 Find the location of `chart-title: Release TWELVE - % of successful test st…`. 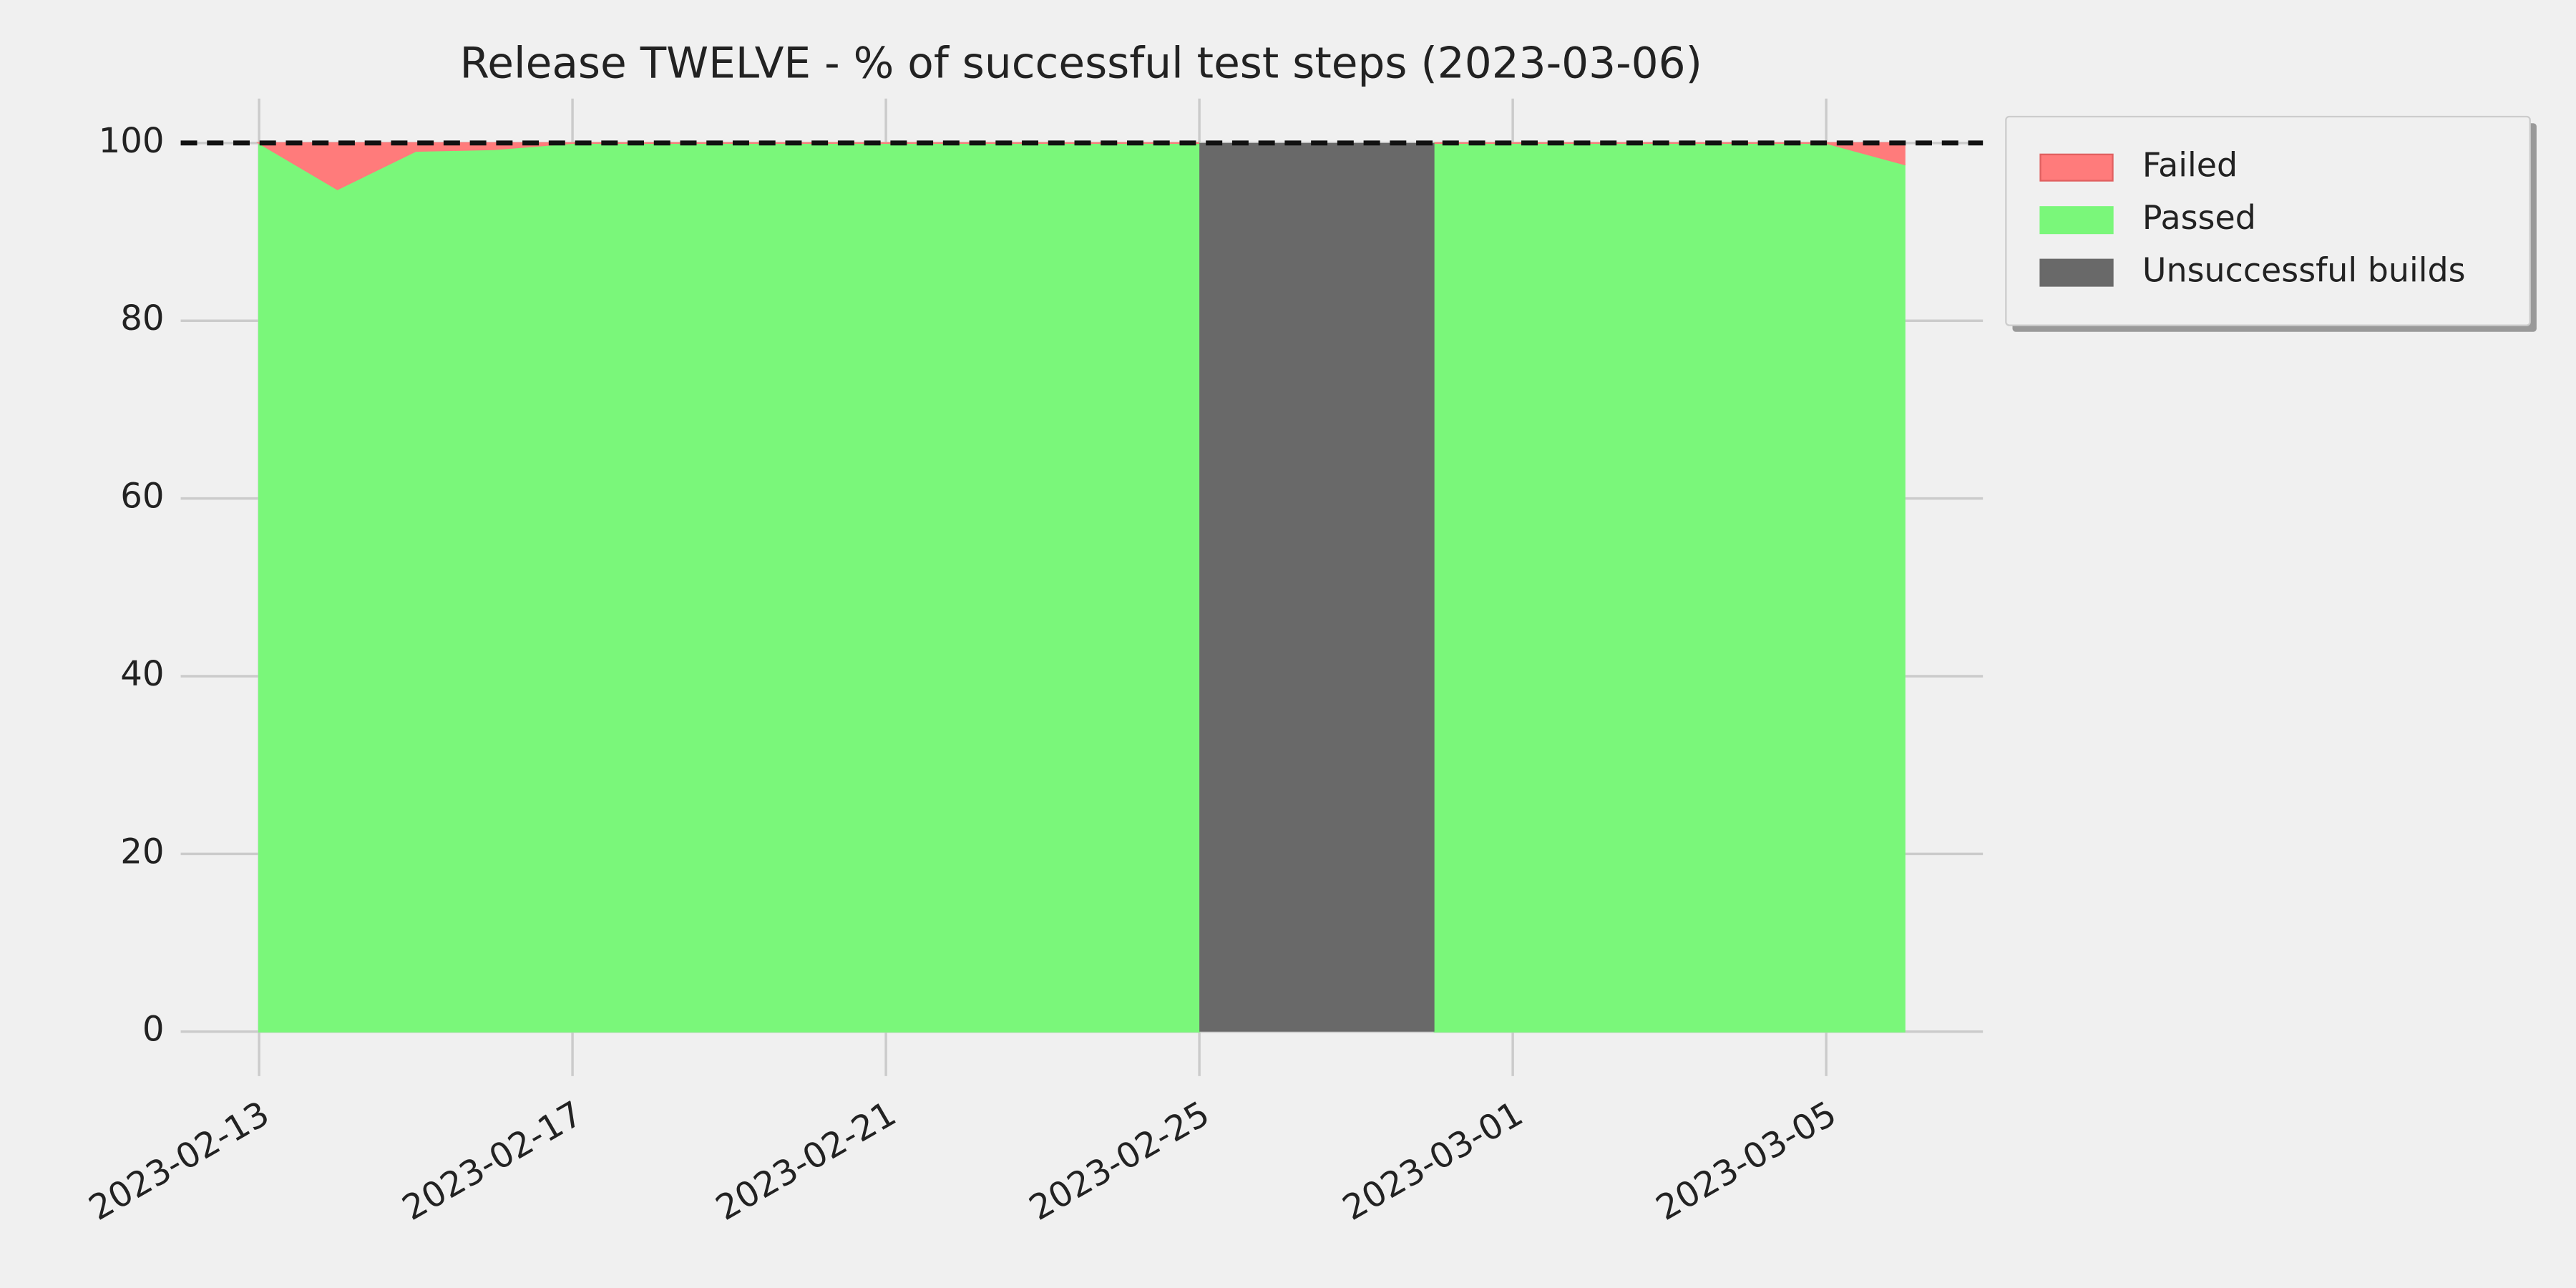

chart-title: Release TWELVE - % of successful test st… is located at coordinates (1081, 63).